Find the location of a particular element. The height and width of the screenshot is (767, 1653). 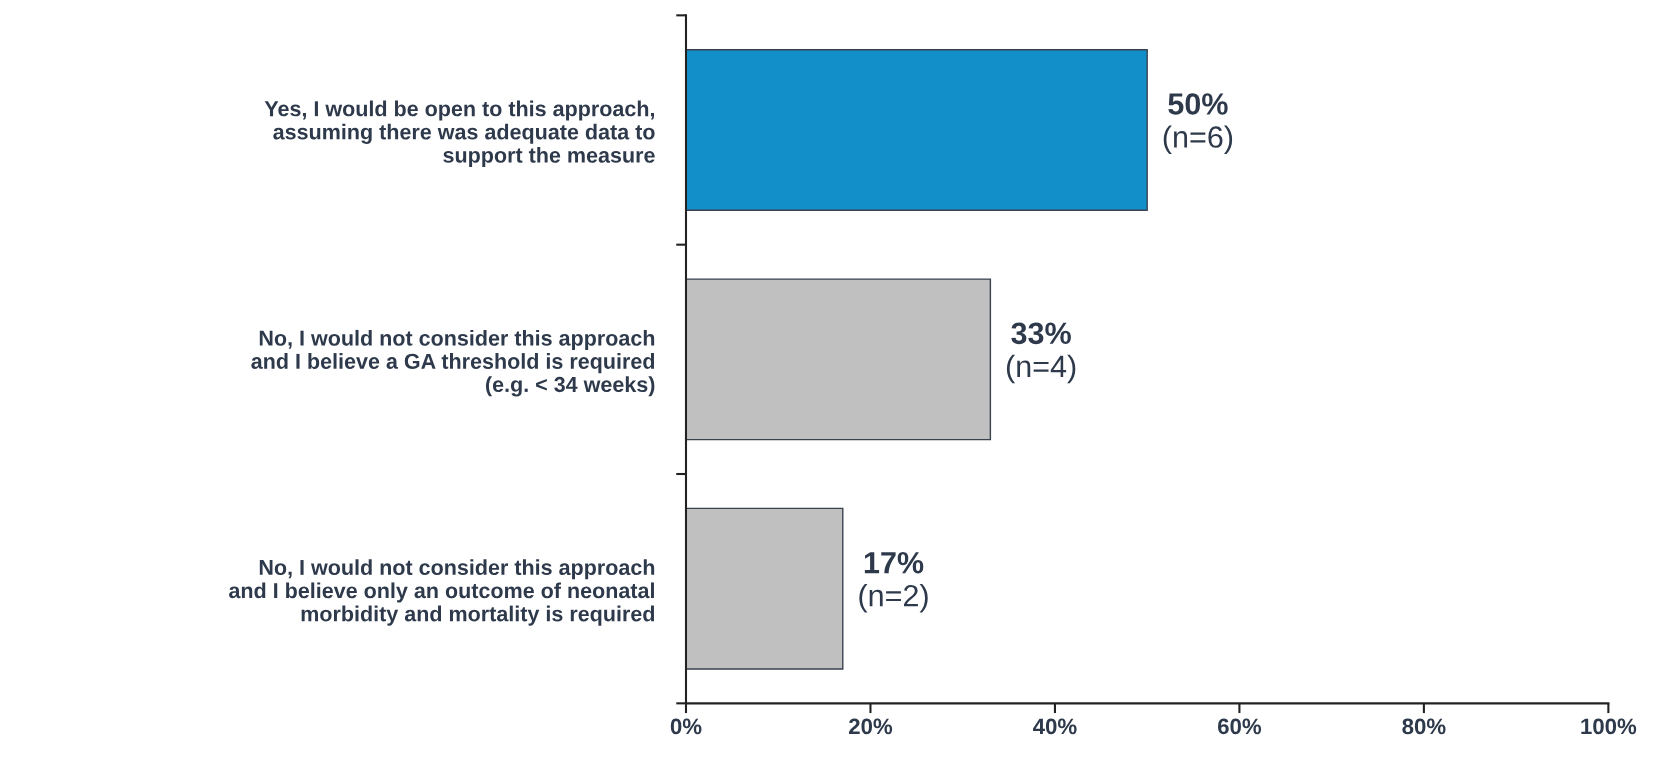

data-label: 33% (n=4) is located at coordinates (1041, 353).